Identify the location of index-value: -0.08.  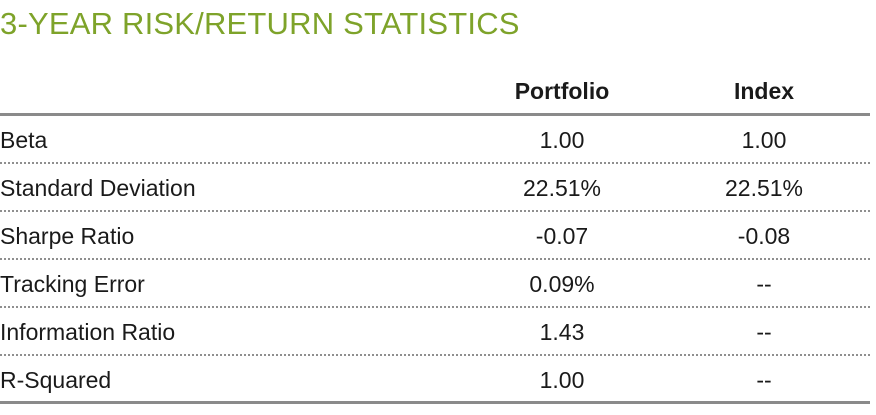
(764, 236).